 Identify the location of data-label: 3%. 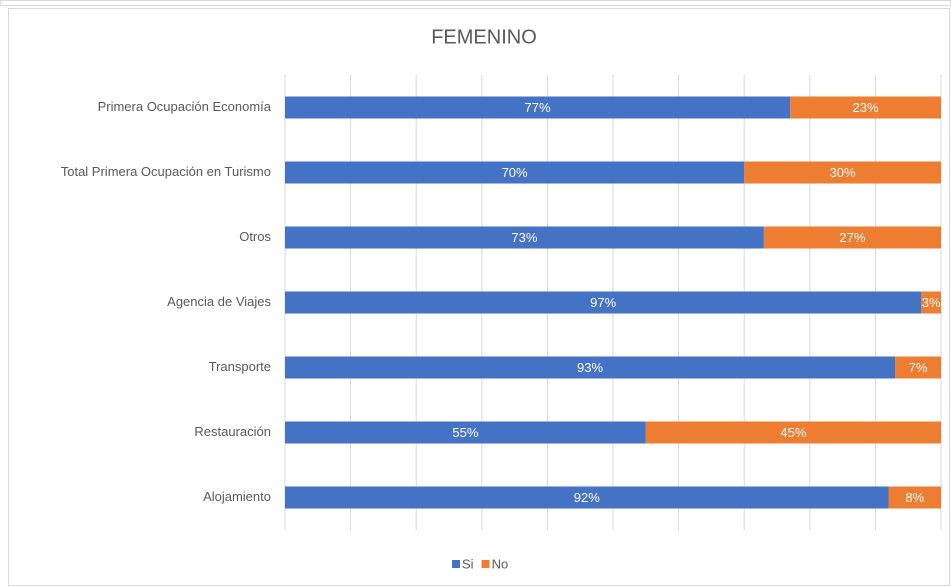
(931, 302).